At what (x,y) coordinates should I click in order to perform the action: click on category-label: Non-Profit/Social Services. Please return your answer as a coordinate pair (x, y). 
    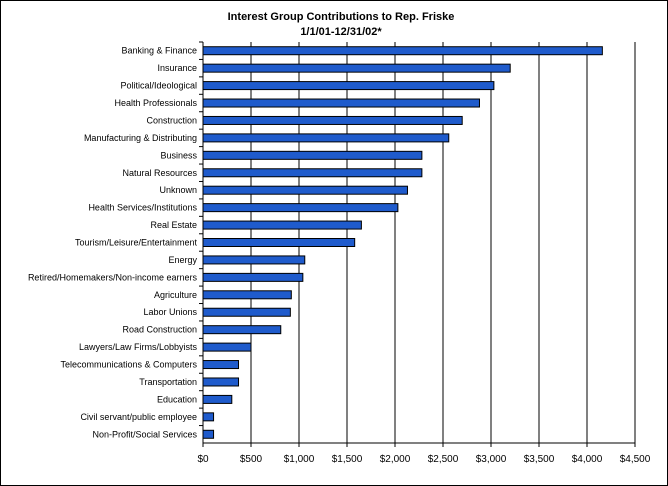
    Looking at the image, I should click on (144, 434).